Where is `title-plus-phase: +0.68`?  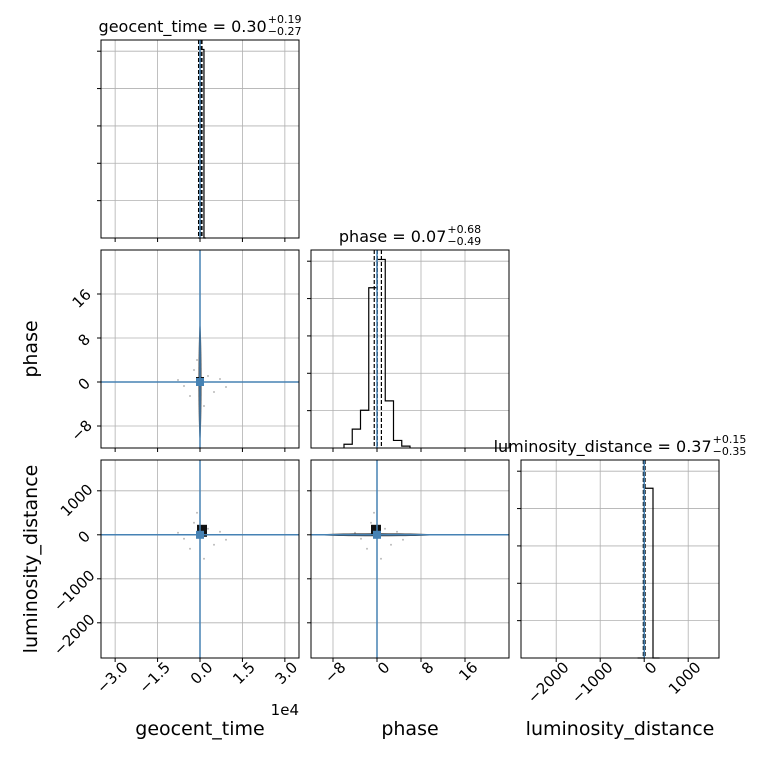
title-plus-phase: +0.68 is located at coordinates (464, 229).